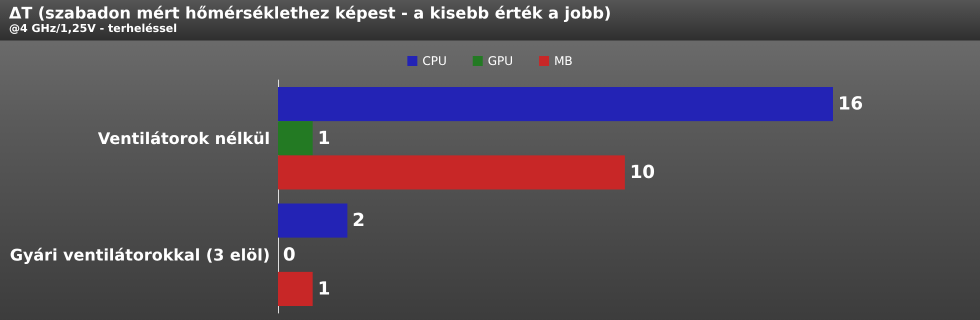 This screenshot has width=980, height=320. Describe the element at coordinates (501, 61) in the screenshot. I see `legend-label: GPU` at that location.